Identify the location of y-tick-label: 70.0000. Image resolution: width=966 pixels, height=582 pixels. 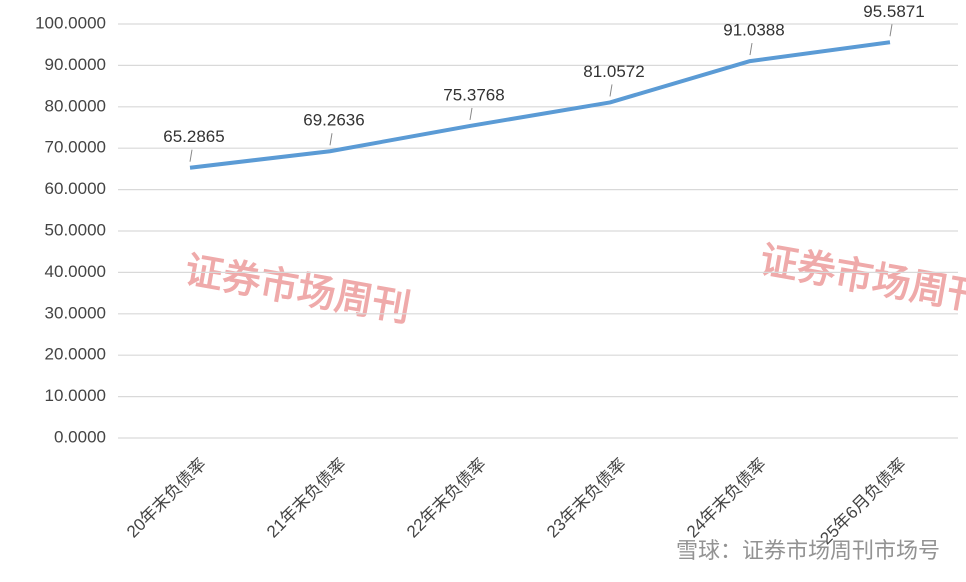
(75, 147).